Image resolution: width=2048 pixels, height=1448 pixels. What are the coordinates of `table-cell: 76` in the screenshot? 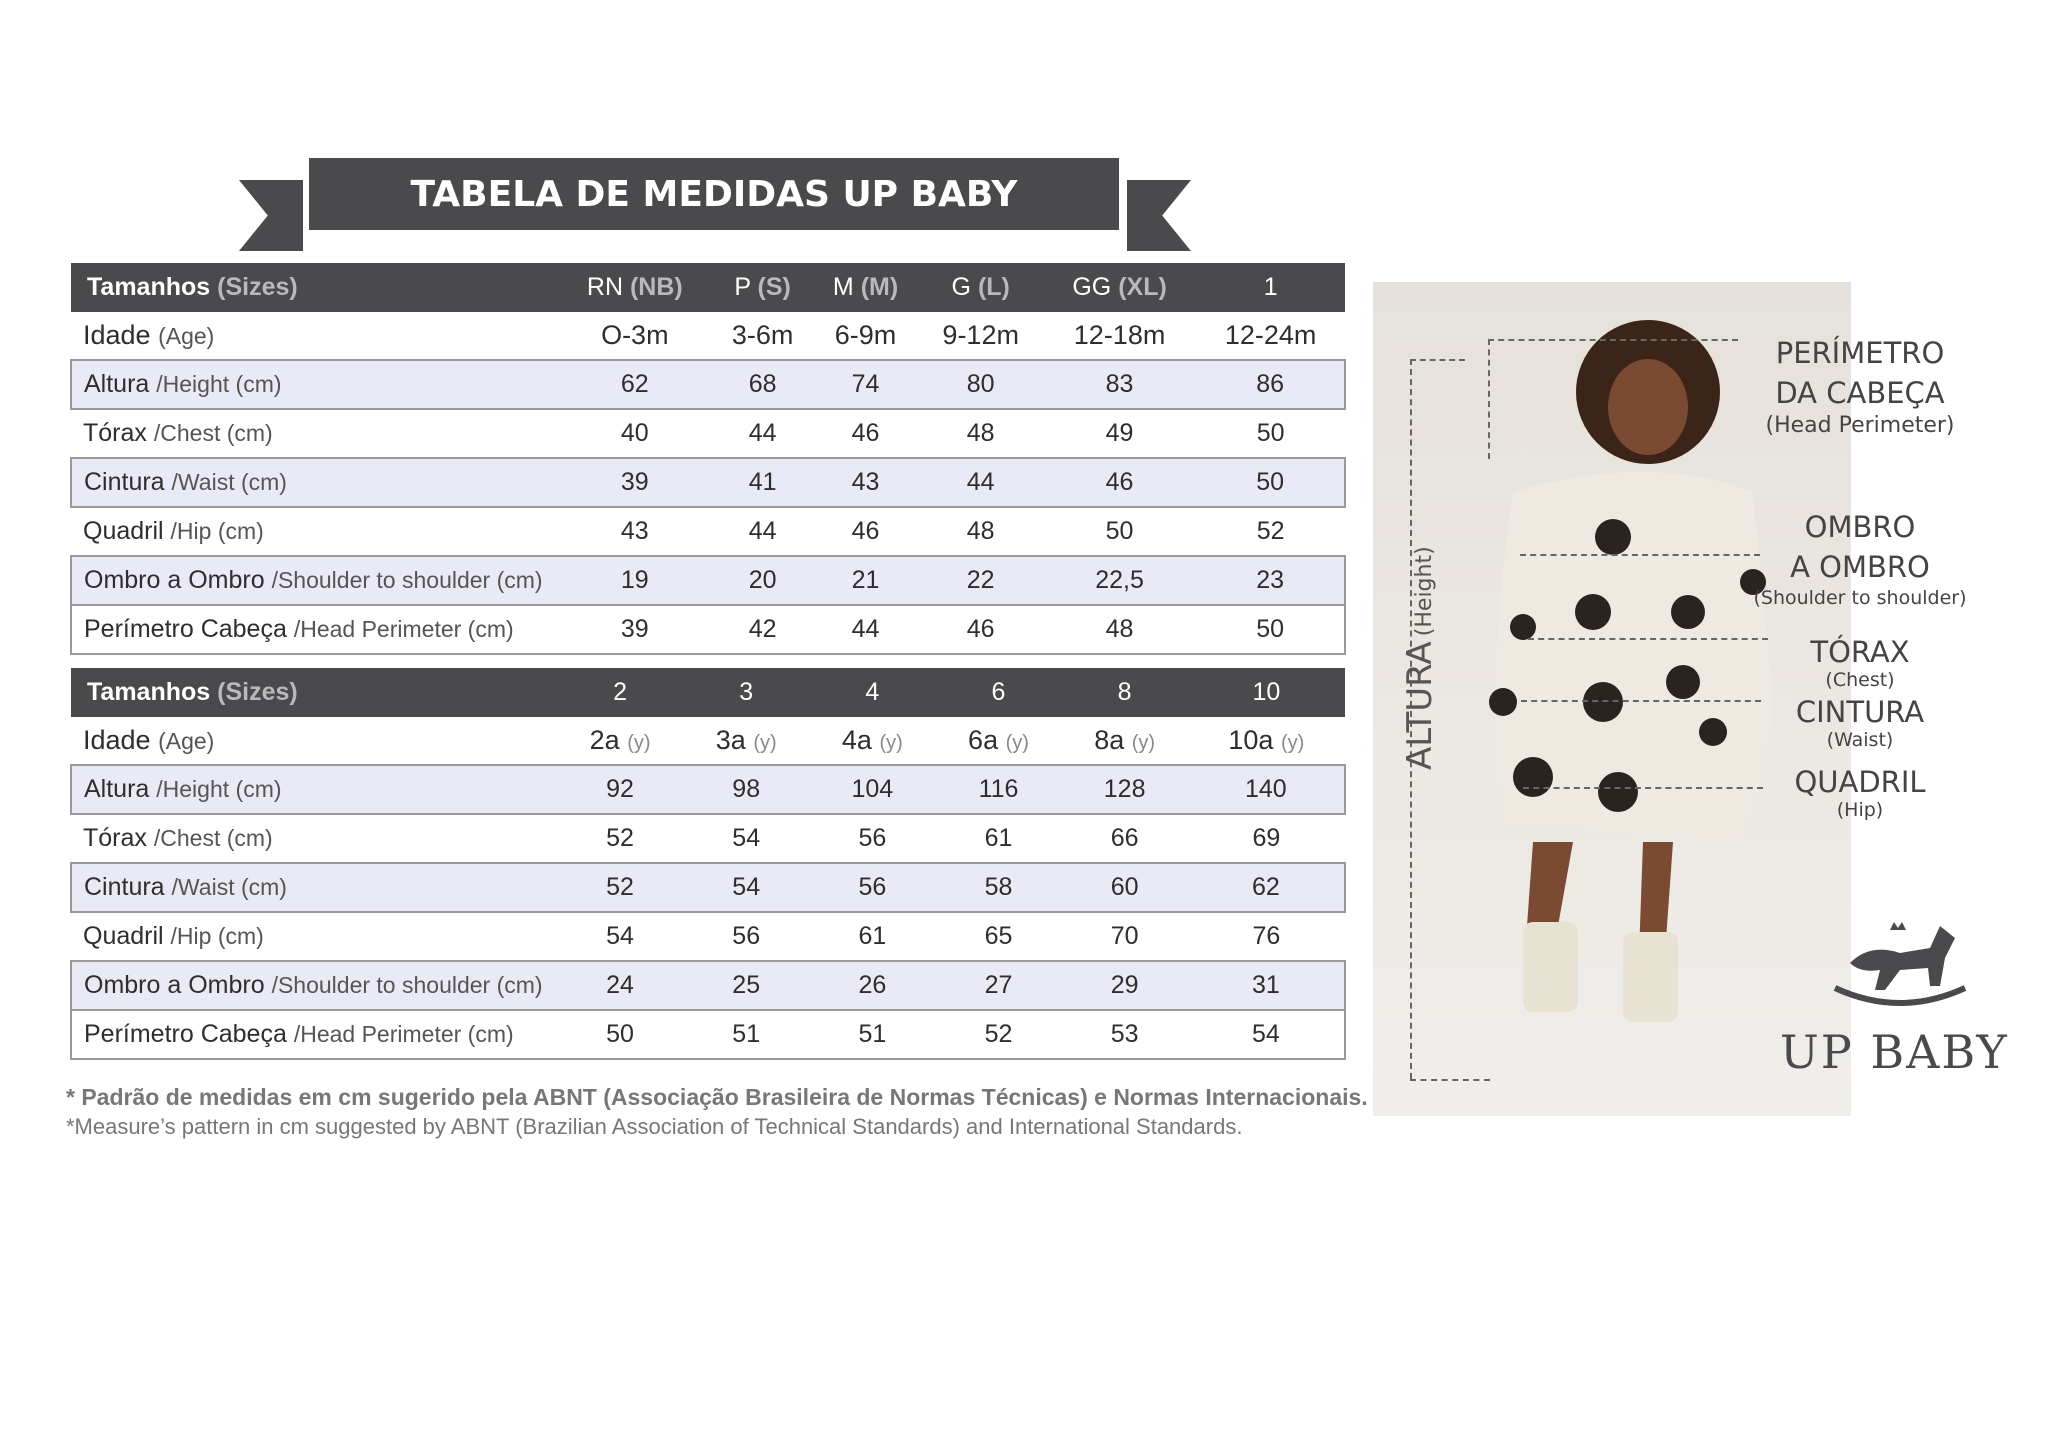 It's located at (1266, 936).